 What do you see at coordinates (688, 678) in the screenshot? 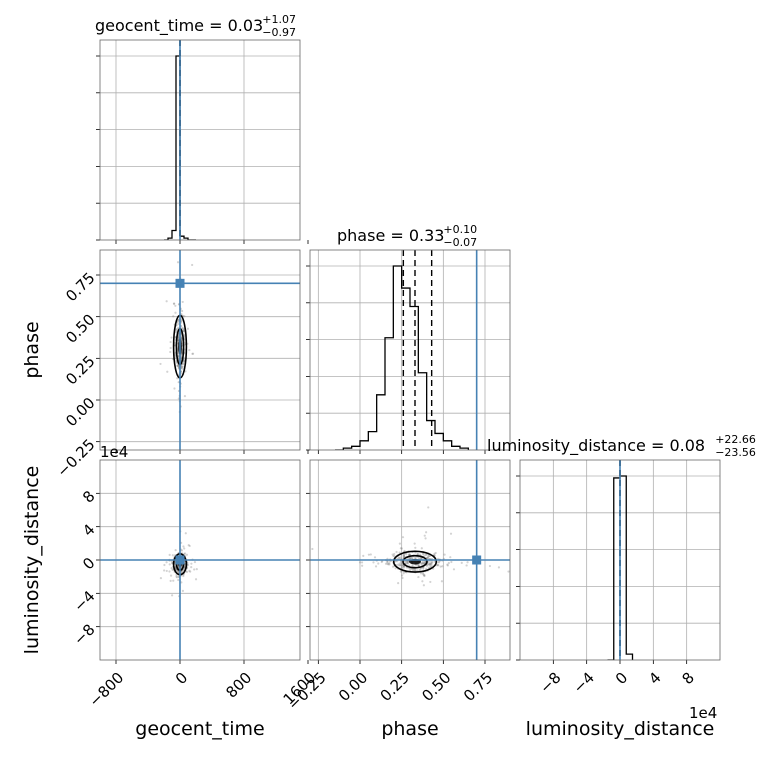
I see `x-tick-label: 8` at bounding box center [688, 678].